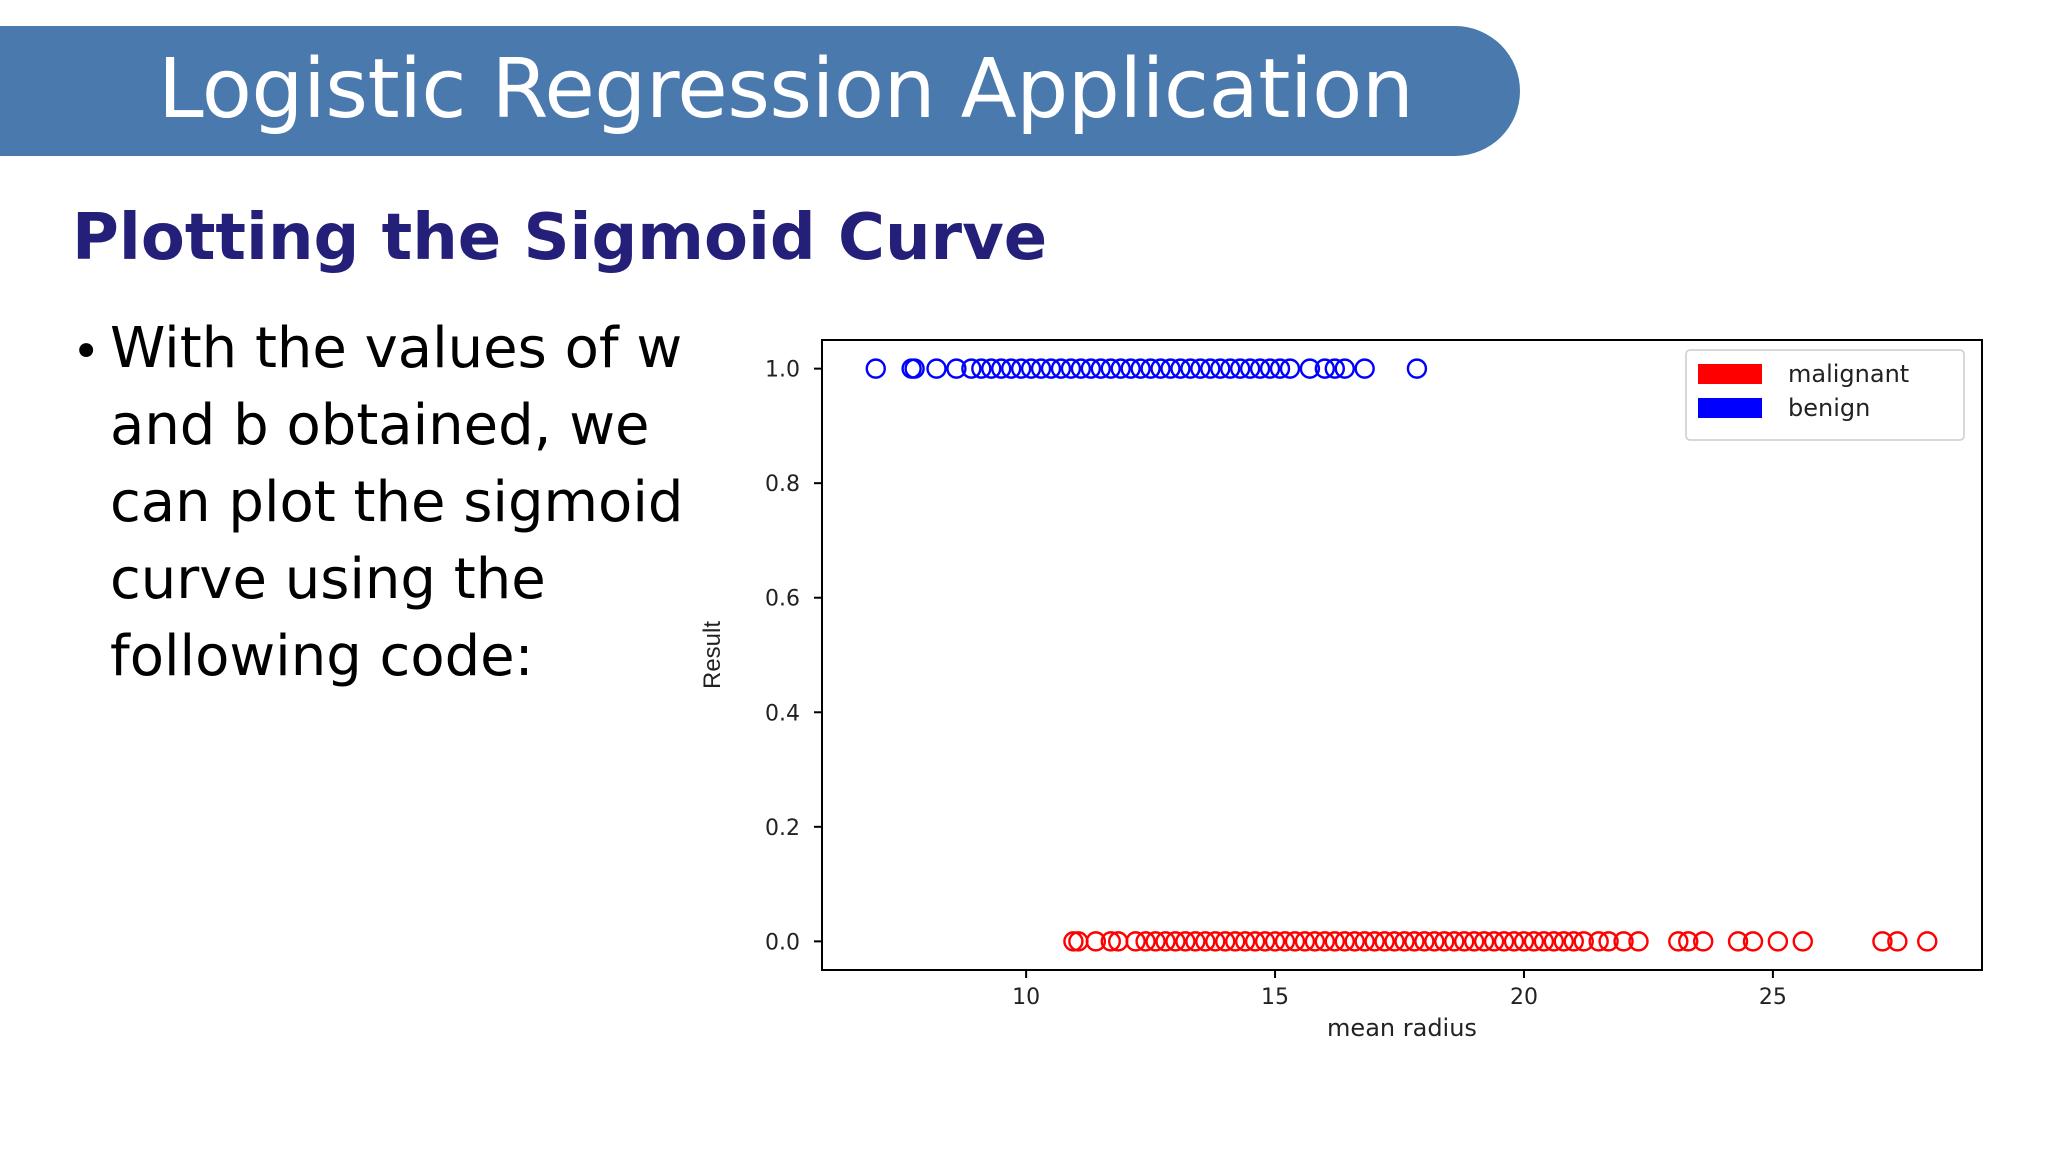 The image size is (2048, 1152). Describe the element at coordinates (712, 655) in the screenshot. I see `y-axis-label: Result` at that location.